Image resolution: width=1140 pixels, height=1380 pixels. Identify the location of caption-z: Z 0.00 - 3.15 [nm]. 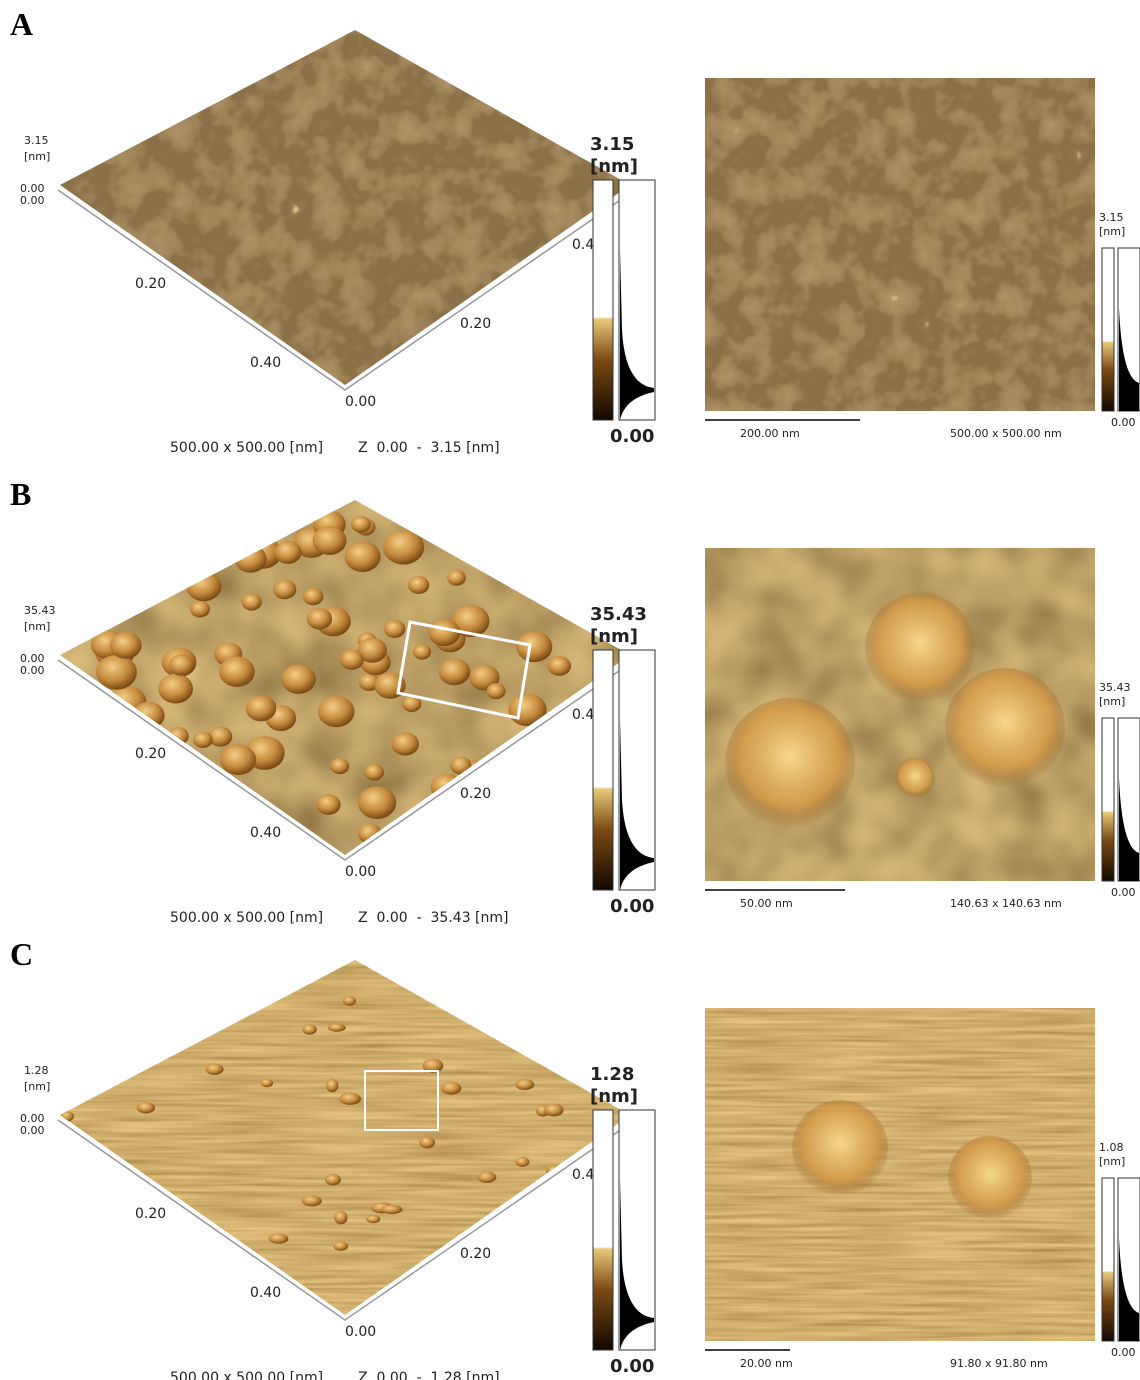
(429, 448).